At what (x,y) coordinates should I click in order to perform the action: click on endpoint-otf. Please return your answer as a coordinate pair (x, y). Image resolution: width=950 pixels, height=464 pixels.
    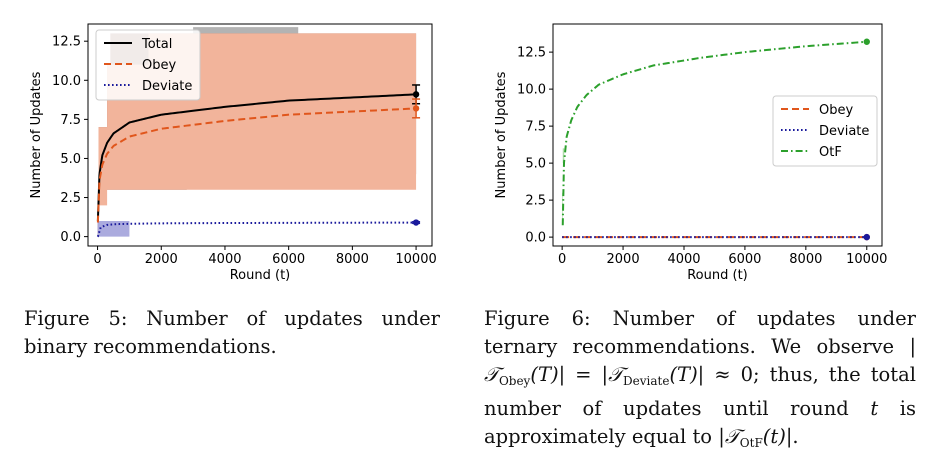
    Looking at the image, I should click on (866, 41).